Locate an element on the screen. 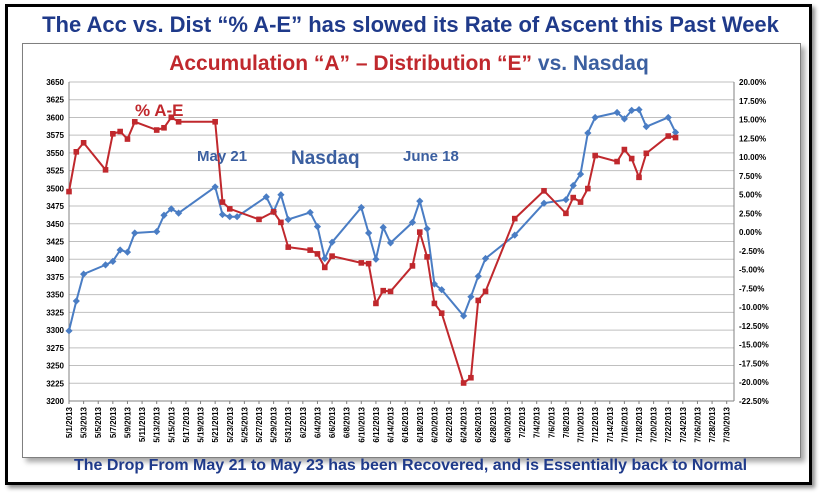  right-tick-label: 17.50% is located at coordinates (752, 101).